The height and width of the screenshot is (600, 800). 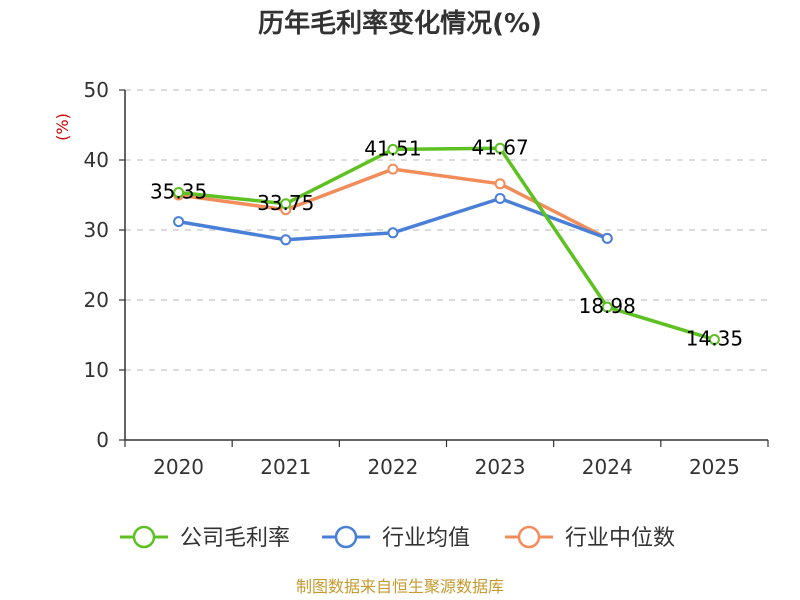 What do you see at coordinates (607, 467) in the screenshot?
I see `x-tick-label: 2024` at bounding box center [607, 467].